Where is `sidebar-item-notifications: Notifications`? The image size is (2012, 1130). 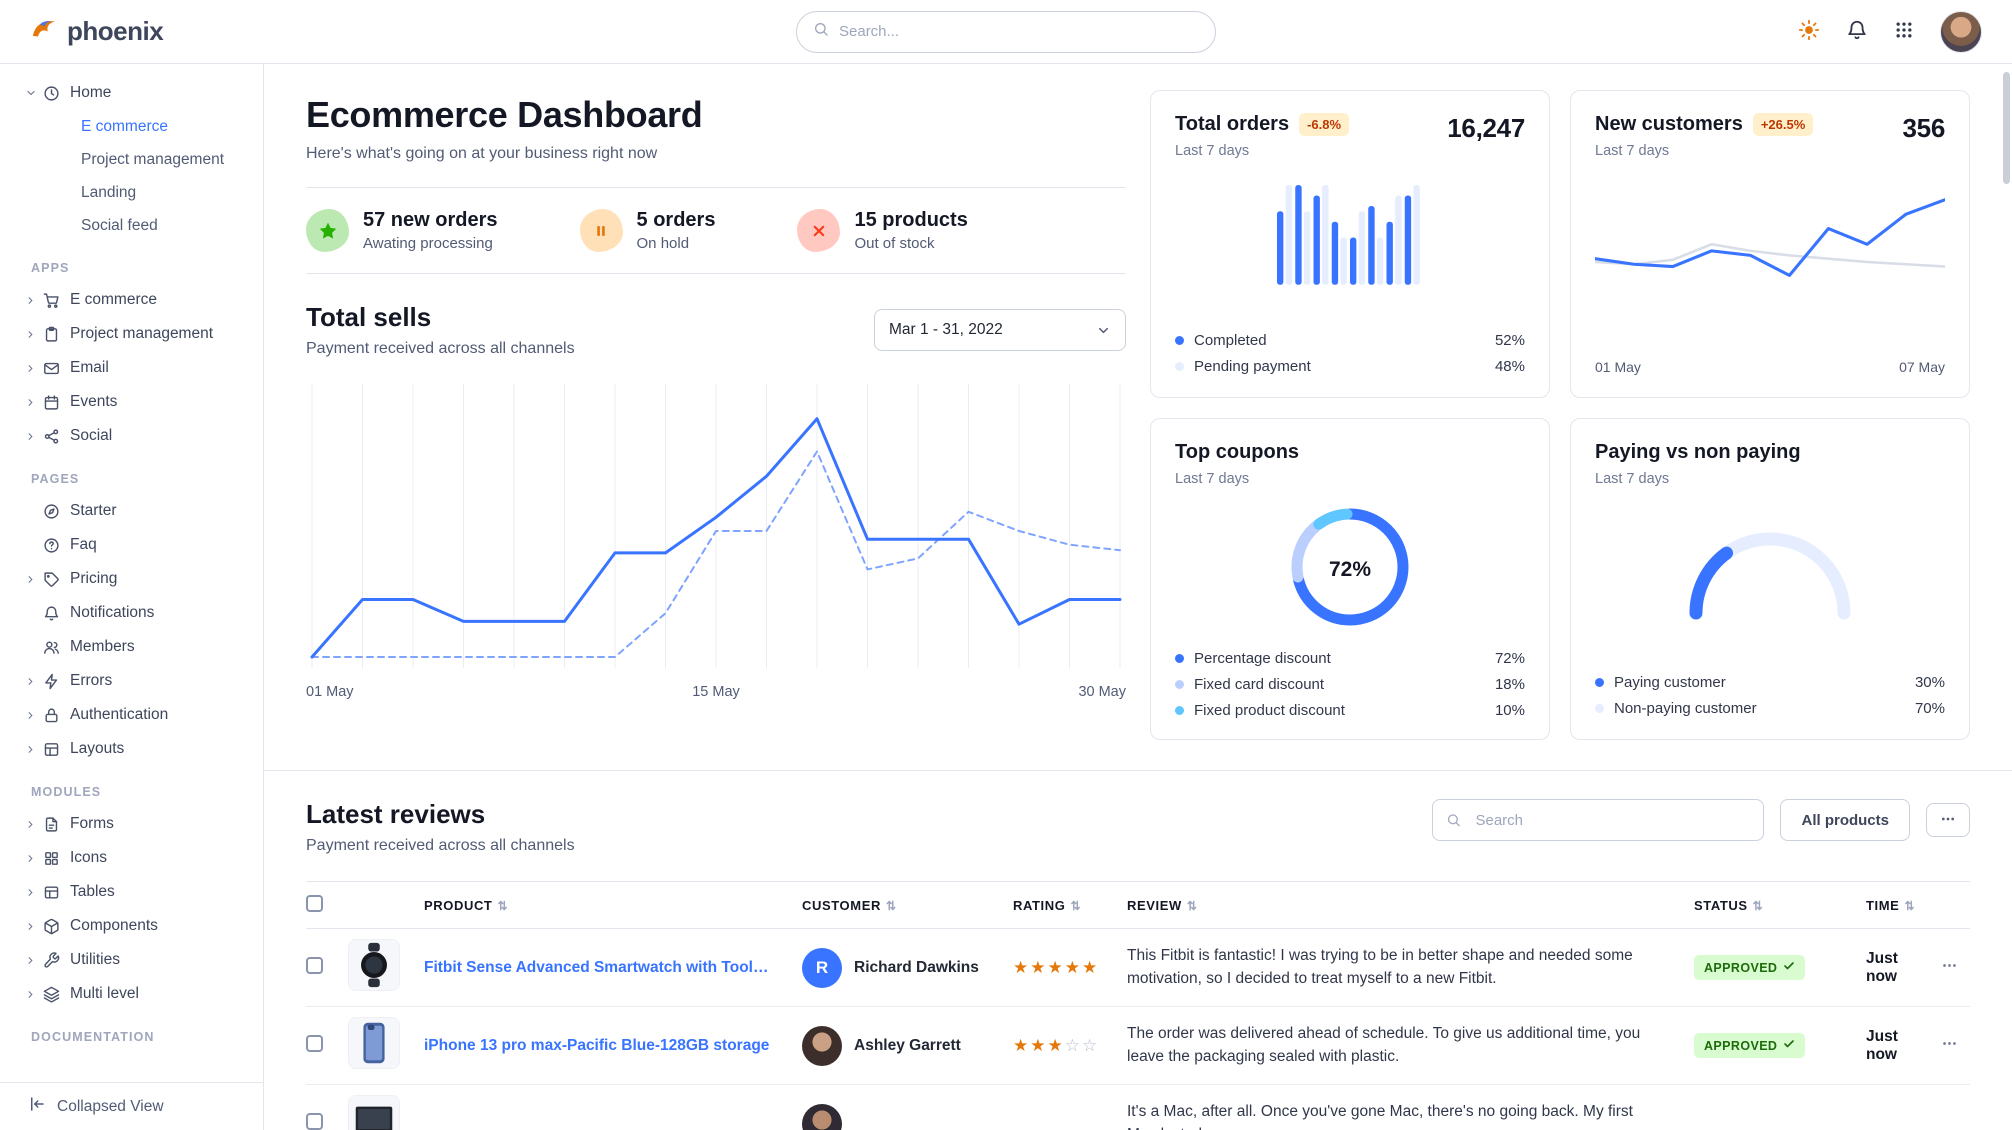
sidebar-item-notifications: Notifications is located at coordinates (131, 613).